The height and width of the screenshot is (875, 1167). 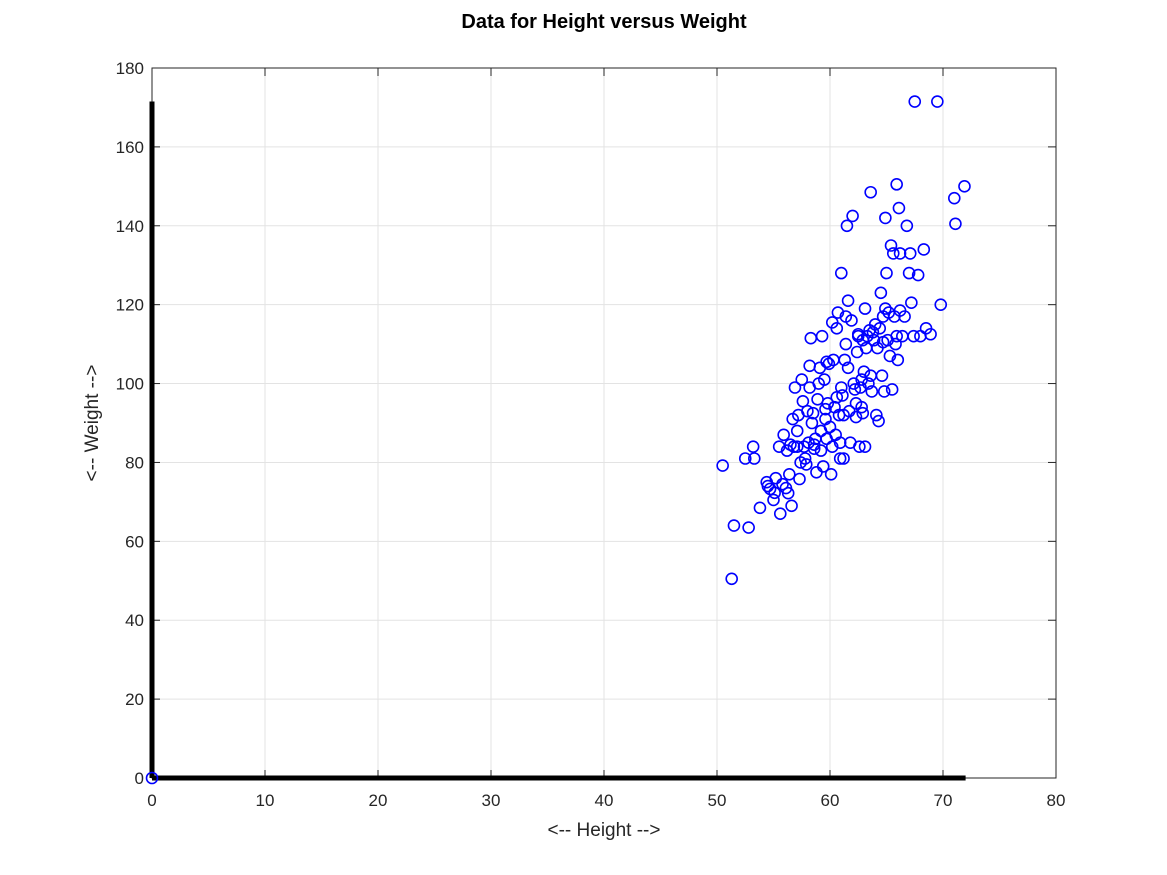 I want to click on x-tick-label: 70, so click(x=943, y=800).